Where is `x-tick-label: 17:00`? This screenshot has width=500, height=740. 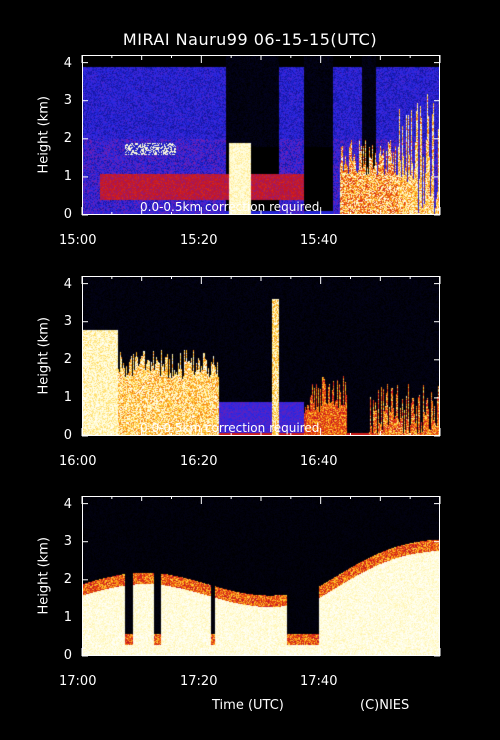
x-tick-label: 17:00 is located at coordinates (78, 681).